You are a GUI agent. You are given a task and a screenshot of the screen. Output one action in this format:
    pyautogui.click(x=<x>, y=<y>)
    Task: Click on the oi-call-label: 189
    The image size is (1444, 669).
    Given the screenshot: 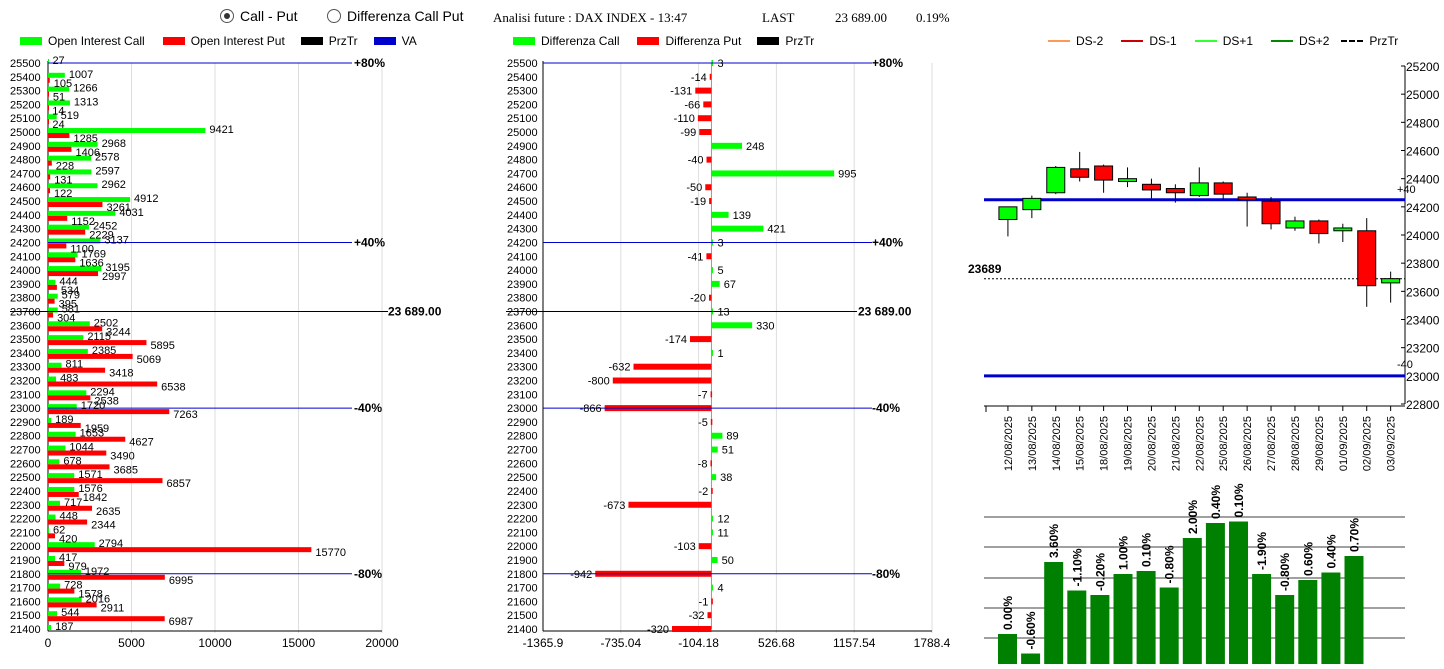 What is the action you would take?
    pyautogui.click(x=64, y=420)
    